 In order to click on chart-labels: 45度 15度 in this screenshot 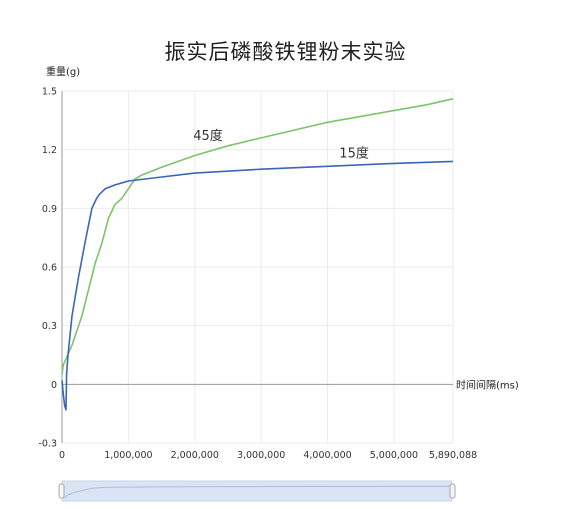, I will do `click(281, 145)`.